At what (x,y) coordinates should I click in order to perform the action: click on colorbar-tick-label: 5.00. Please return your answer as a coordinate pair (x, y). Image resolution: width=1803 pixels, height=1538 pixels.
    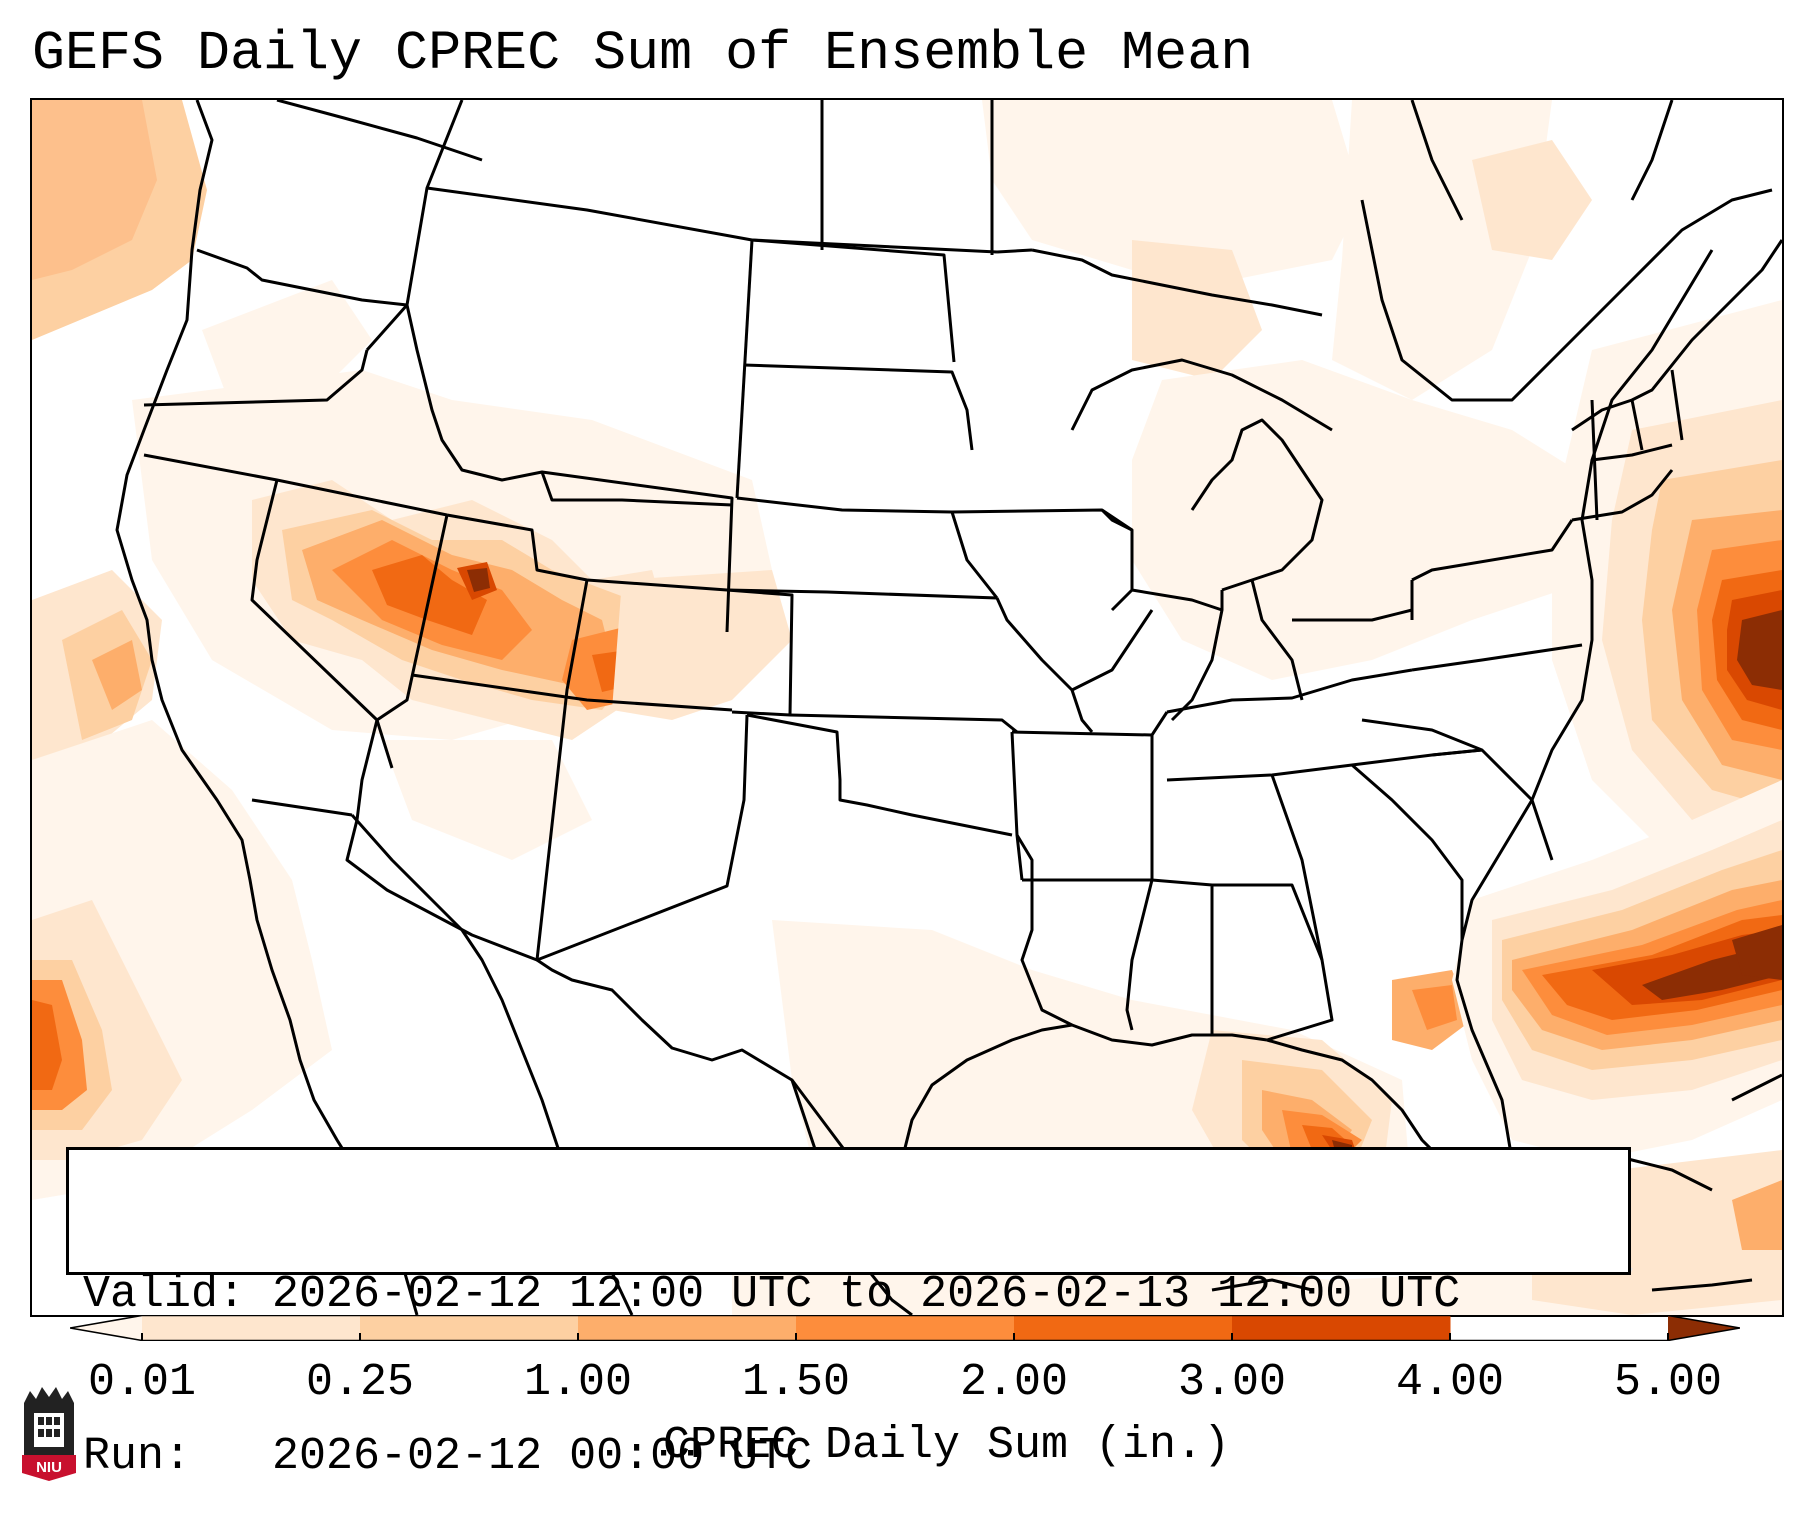
    Looking at the image, I should click on (1668, 1382).